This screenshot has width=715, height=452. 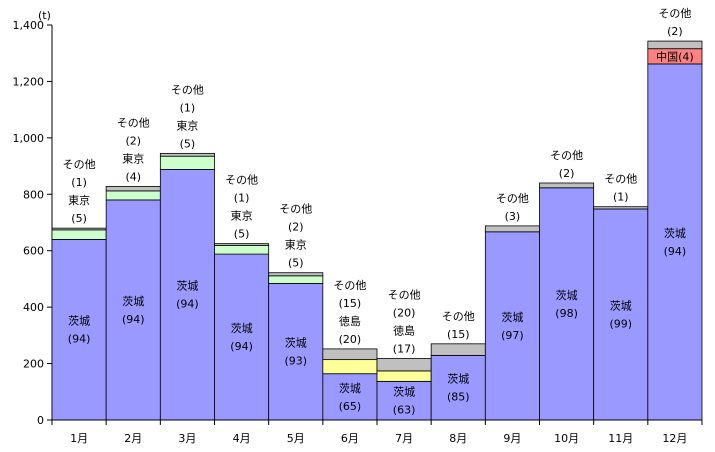 What do you see at coordinates (296, 438) in the screenshot?
I see `x-tick-label: 5月` at bounding box center [296, 438].